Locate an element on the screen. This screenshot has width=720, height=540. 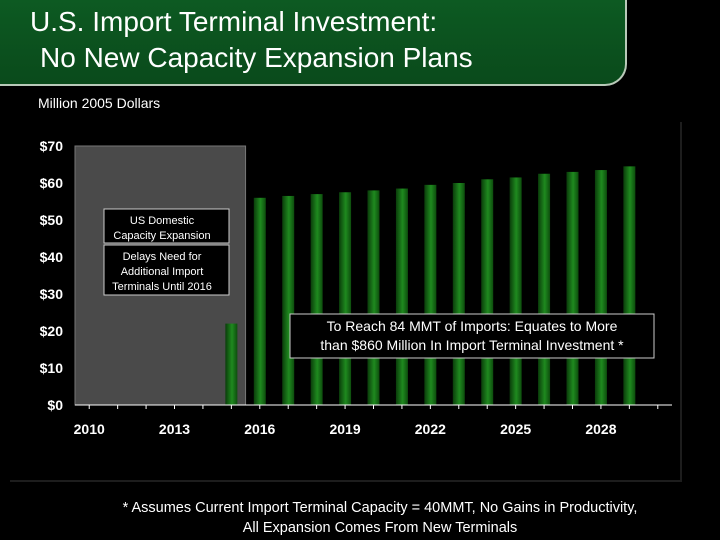
x-tick-label: 2016 is located at coordinates (259, 429).